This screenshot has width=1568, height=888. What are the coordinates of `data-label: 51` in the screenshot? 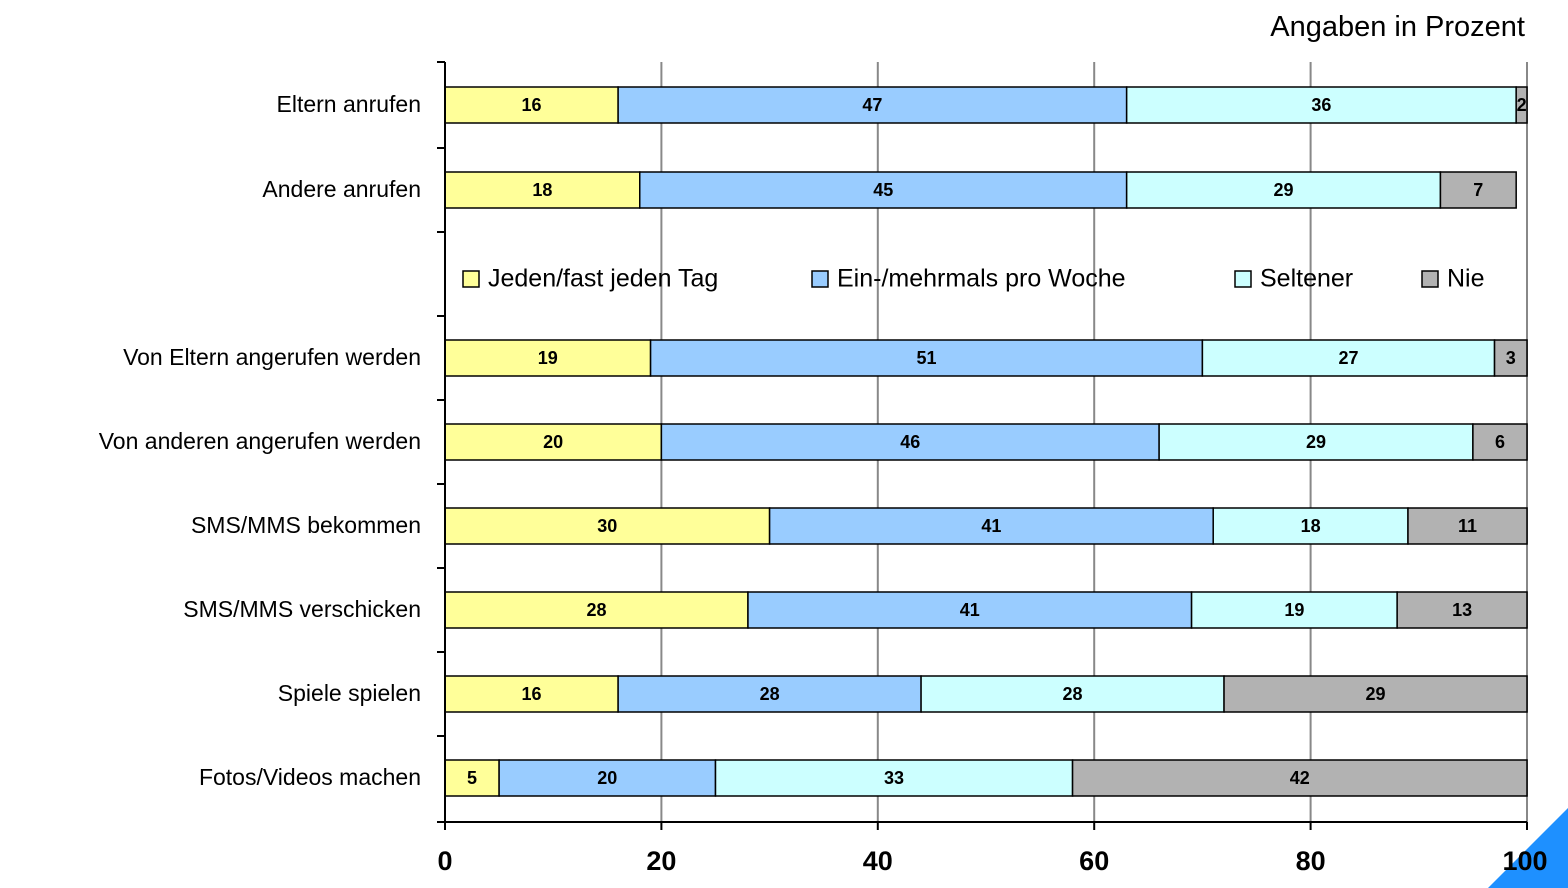 It's located at (926, 358).